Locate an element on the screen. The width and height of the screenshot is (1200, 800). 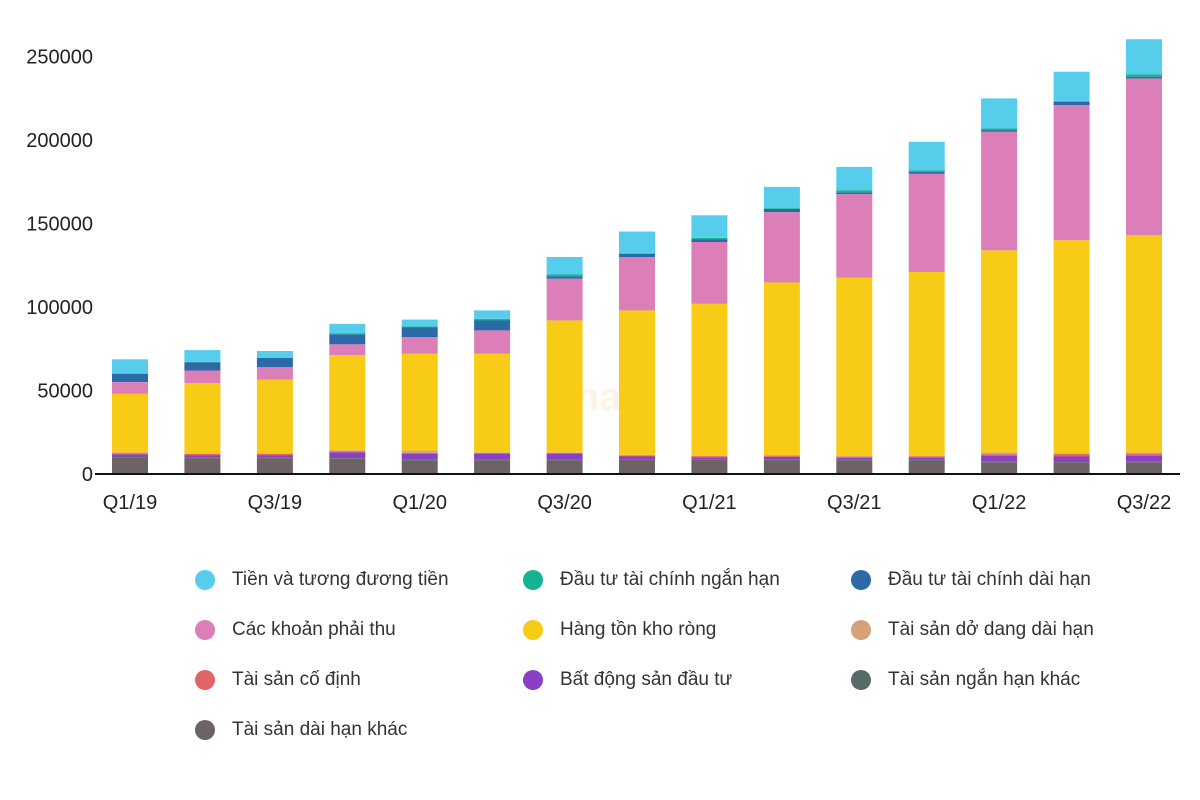
legend-item: Bất động sản đầu tư is located at coordinates (627, 680).